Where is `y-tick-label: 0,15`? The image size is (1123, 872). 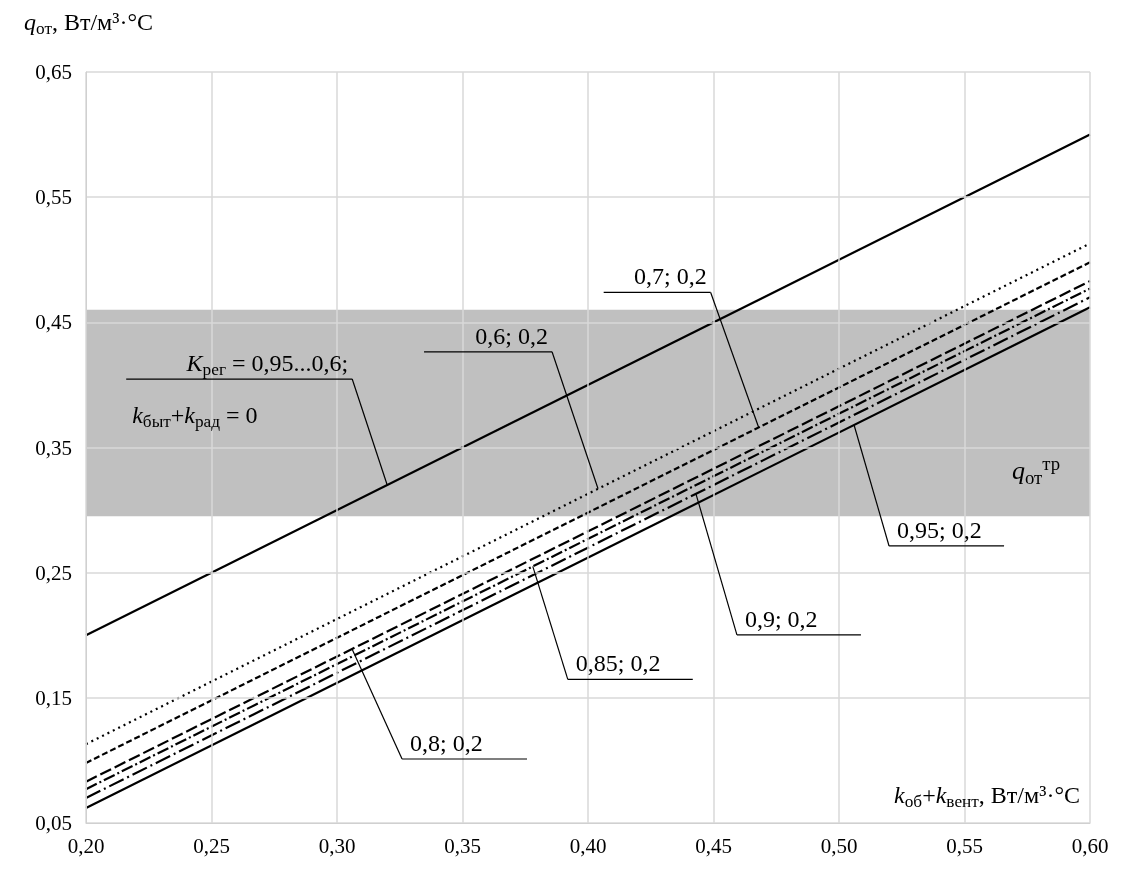
y-tick-label: 0,15 is located at coordinates (53, 697).